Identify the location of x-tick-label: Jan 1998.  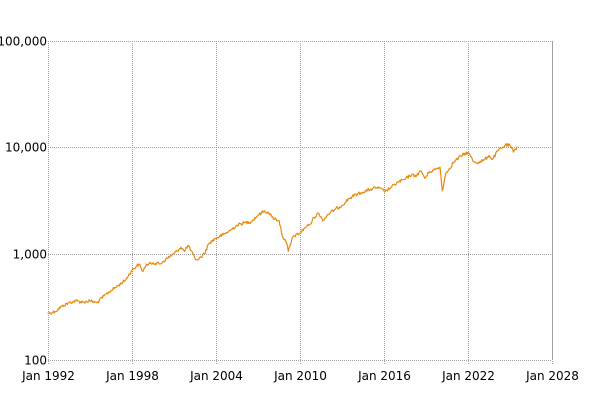
(132, 376).